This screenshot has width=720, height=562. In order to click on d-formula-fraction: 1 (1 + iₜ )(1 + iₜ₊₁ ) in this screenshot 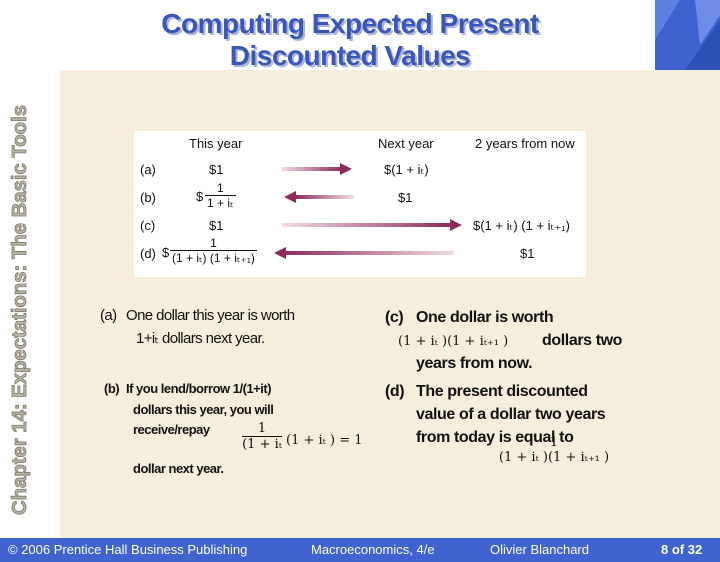, I will do `click(554, 450)`.